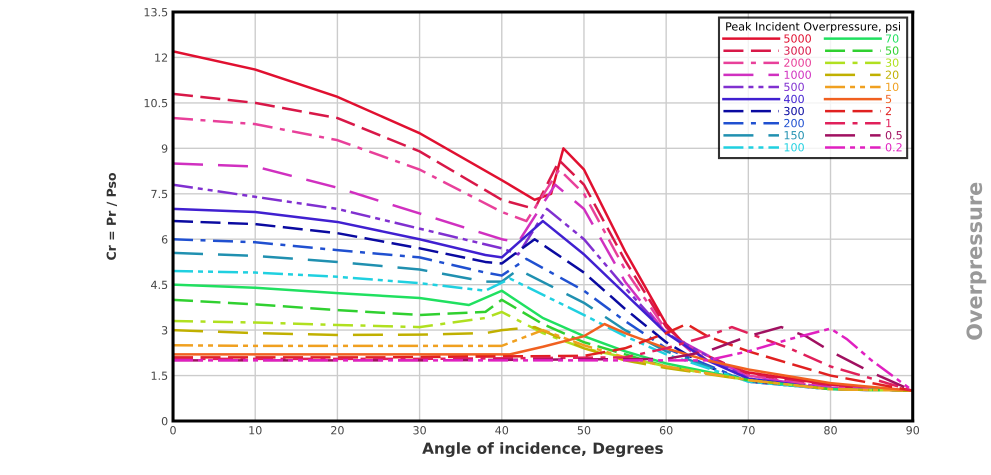  I want to click on y-tick-label: 0, so click(165, 421).